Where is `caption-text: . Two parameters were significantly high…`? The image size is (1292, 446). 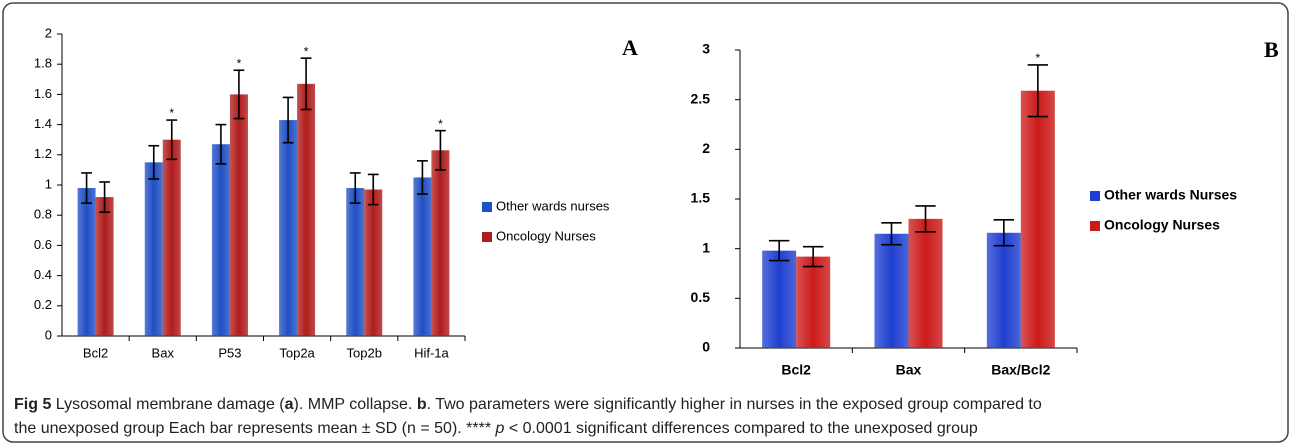 caption-text: . Two parameters were significantly high… is located at coordinates (734, 404).